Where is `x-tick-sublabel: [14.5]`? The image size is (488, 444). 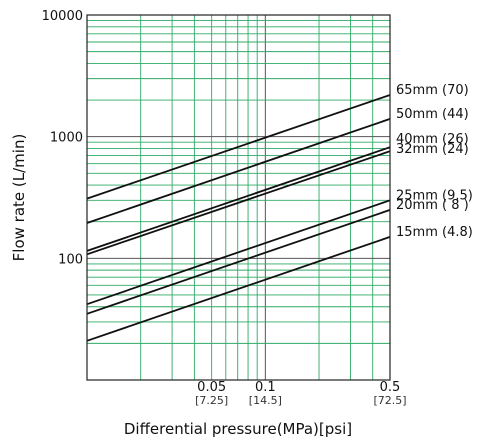 x-tick-sublabel: [14.5] is located at coordinates (265, 400).